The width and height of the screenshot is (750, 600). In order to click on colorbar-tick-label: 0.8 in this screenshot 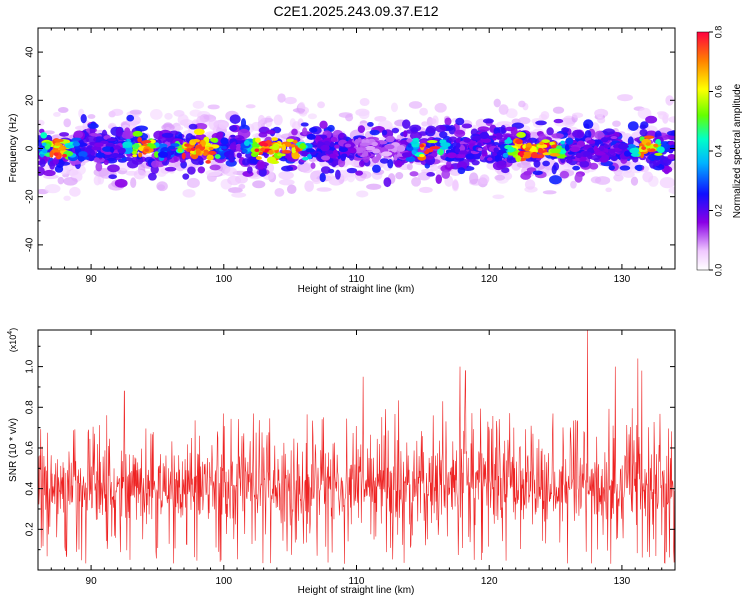, I will do `click(718, 32)`.